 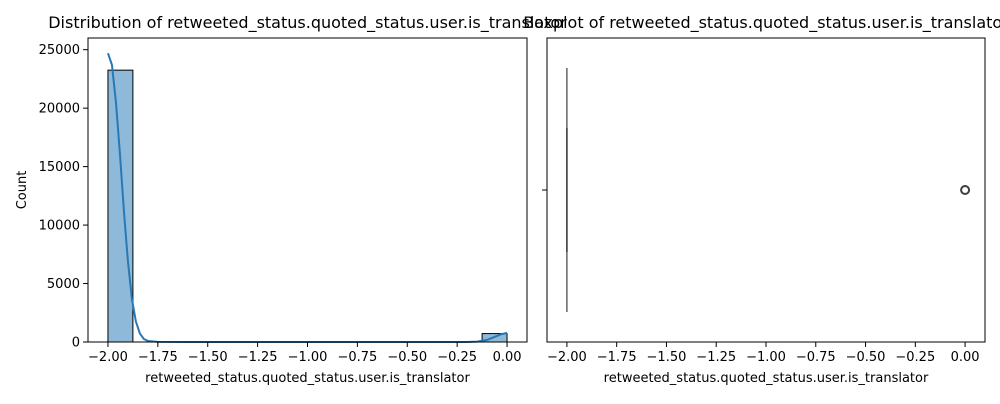 I want to click on boxplot-x-tick-label-6: −0.50, so click(x=866, y=357).